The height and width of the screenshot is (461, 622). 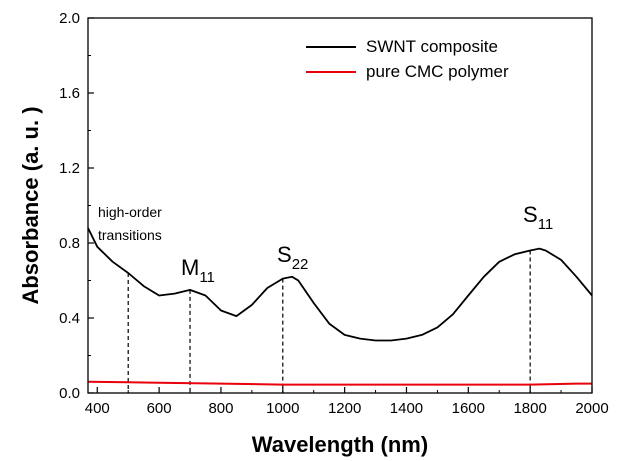 What do you see at coordinates (468, 408) in the screenshot?
I see `x-tick-label: 1600` at bounding box center [468, 408].